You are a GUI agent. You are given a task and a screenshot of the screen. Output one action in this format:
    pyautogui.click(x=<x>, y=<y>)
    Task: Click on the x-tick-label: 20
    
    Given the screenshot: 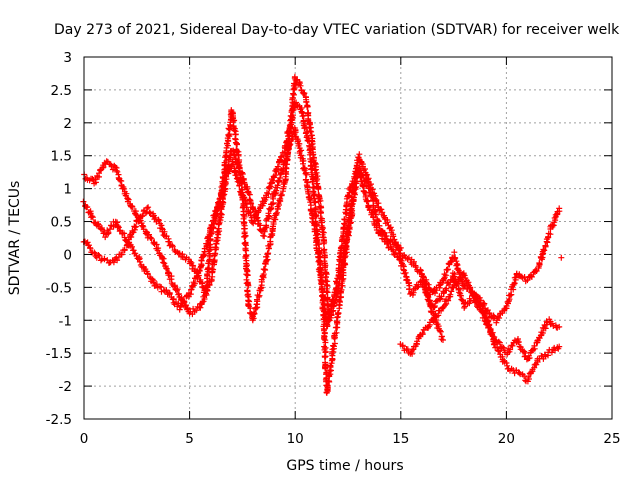 What is the action you would take?
    pyautogui.click(x=506, y=439)
    